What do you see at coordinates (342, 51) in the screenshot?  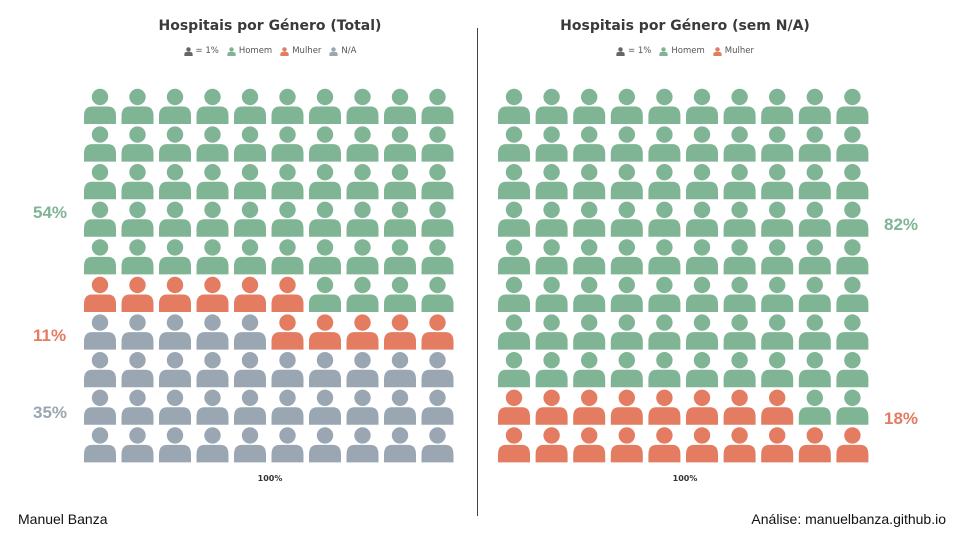 I see `legend-item-na: N/A` at bounding box center [342, 51].